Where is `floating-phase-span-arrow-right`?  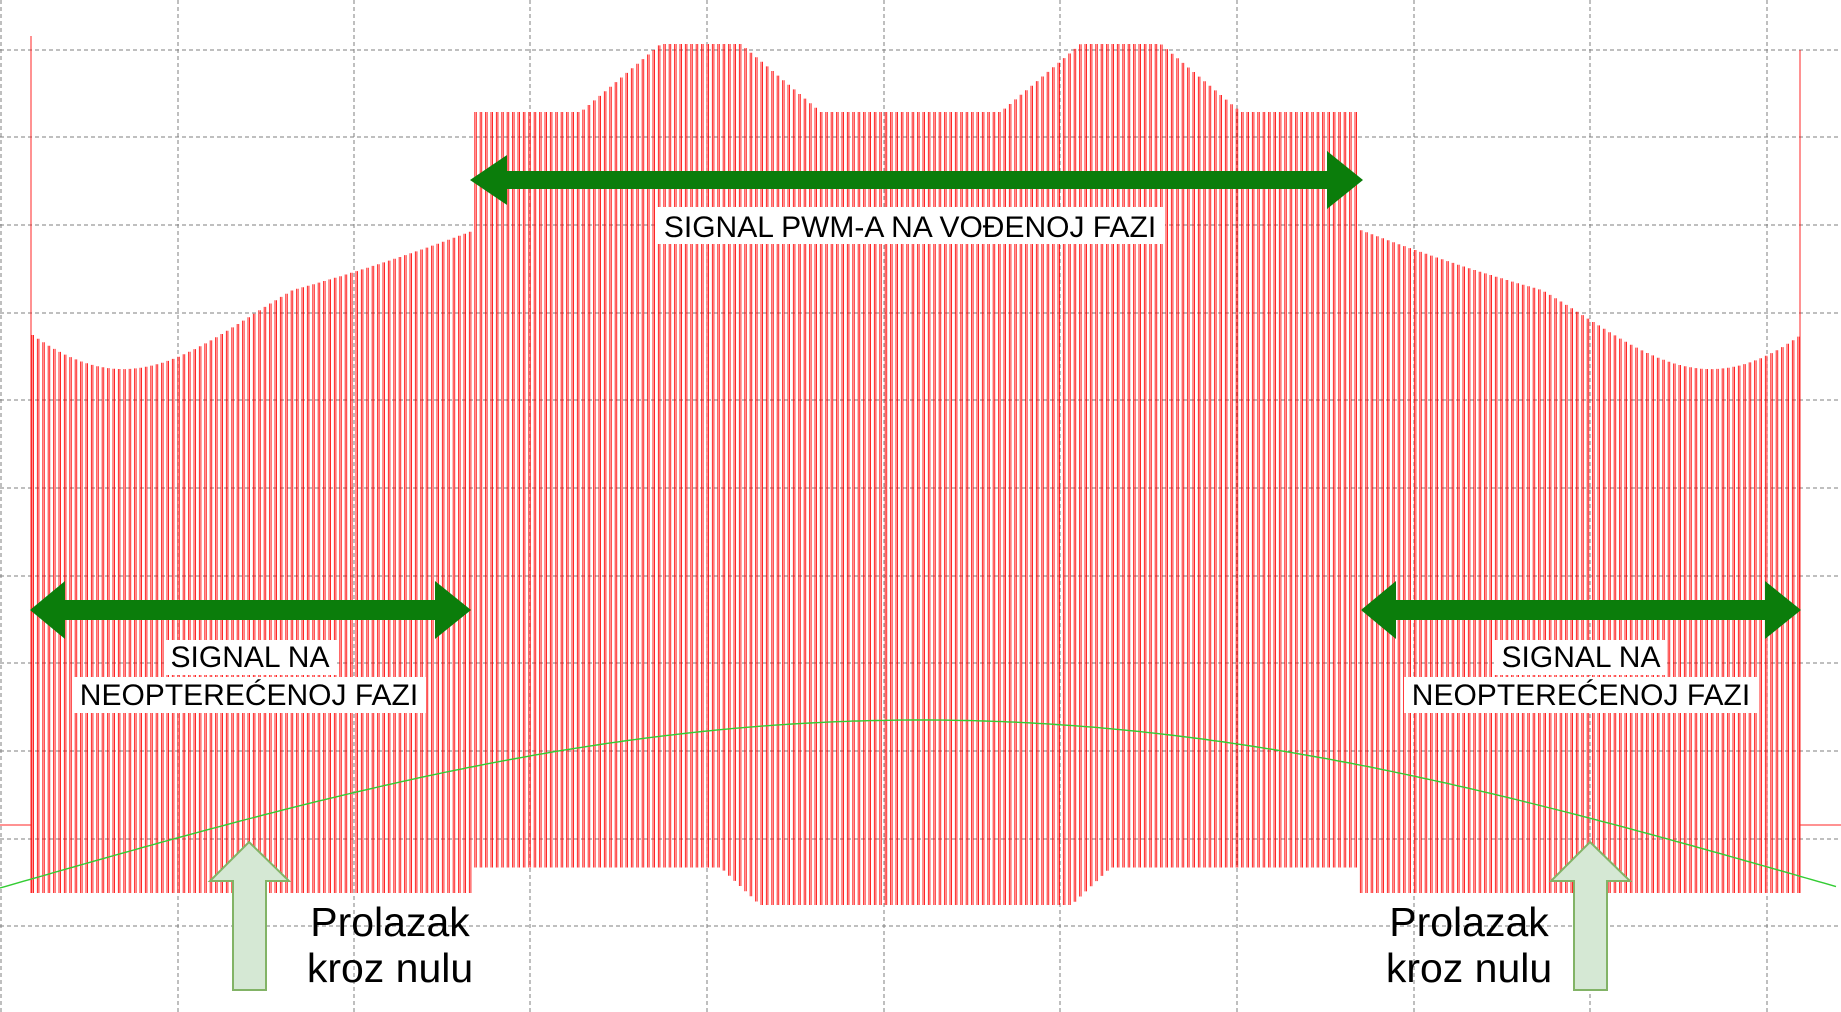
floating-phase-span-arrow-right is located at coordinates (1581, 610).